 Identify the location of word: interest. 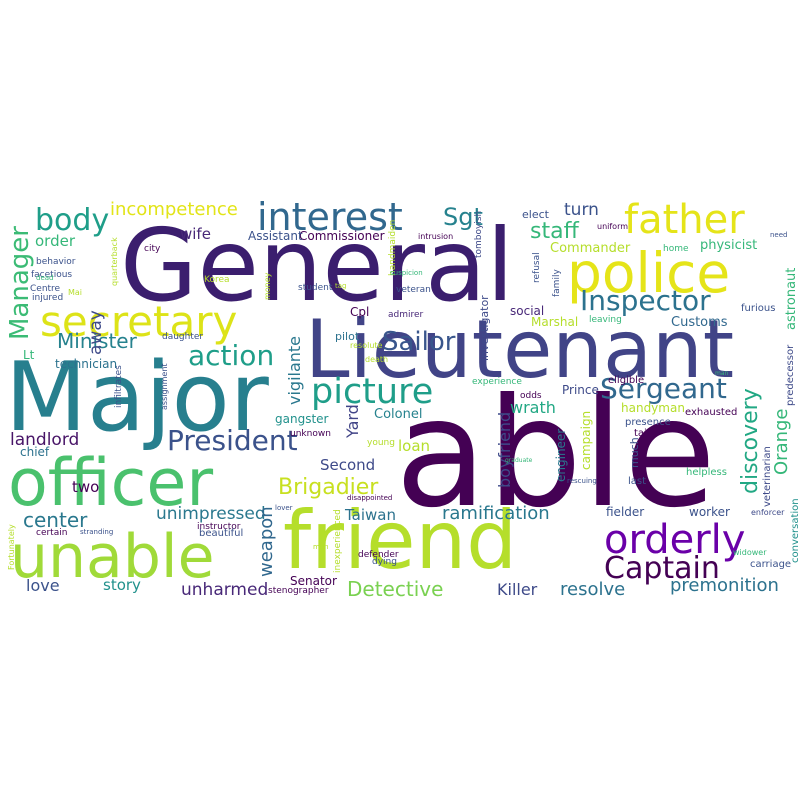
(330, 217).